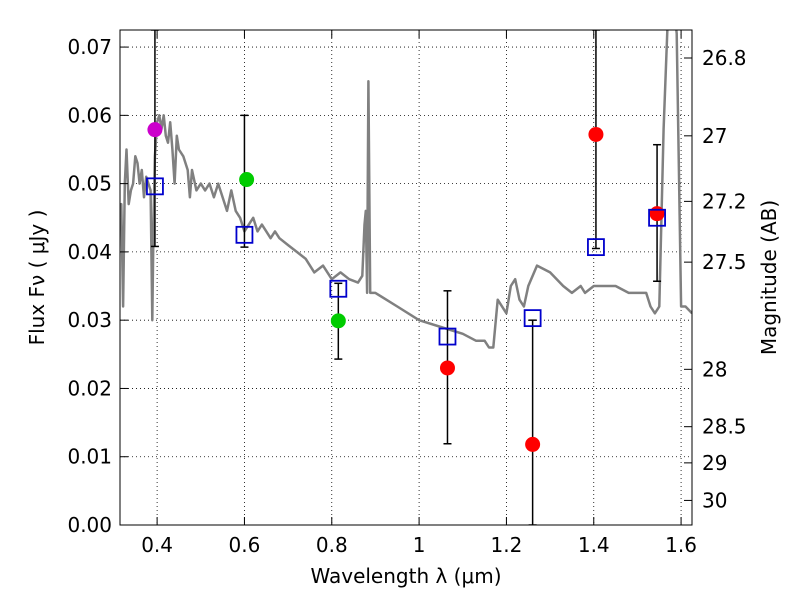  Describe the element at coordinates (769, 277) in the screenshot. I see `right-axis-title: Magnitude (AB)` at that location.